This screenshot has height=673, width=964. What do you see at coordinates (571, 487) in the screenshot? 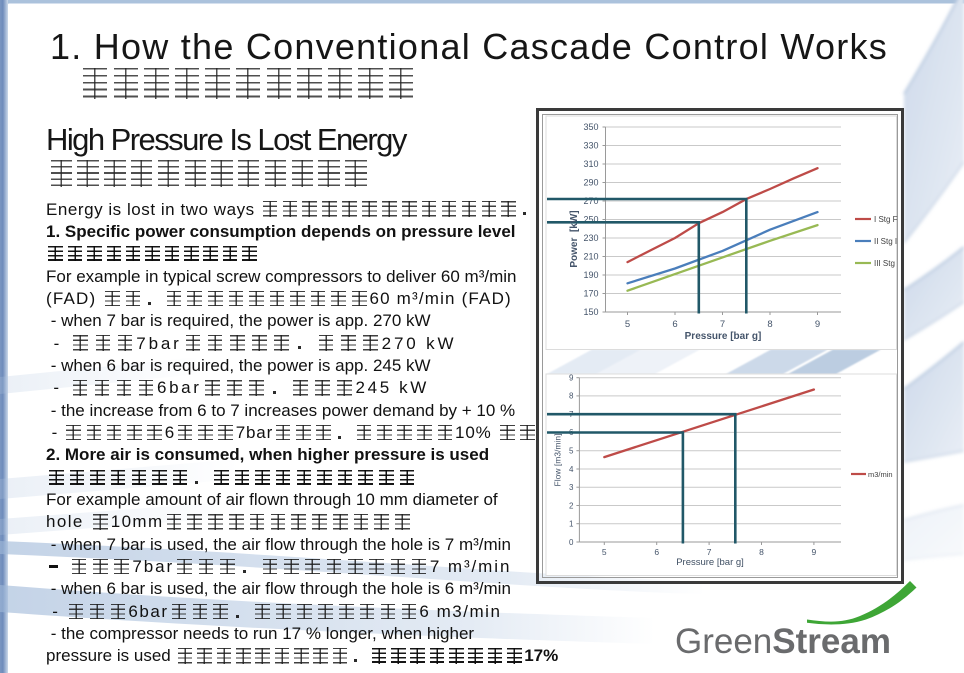
I see `svg-text: 3` at bounding box center [571, 487].